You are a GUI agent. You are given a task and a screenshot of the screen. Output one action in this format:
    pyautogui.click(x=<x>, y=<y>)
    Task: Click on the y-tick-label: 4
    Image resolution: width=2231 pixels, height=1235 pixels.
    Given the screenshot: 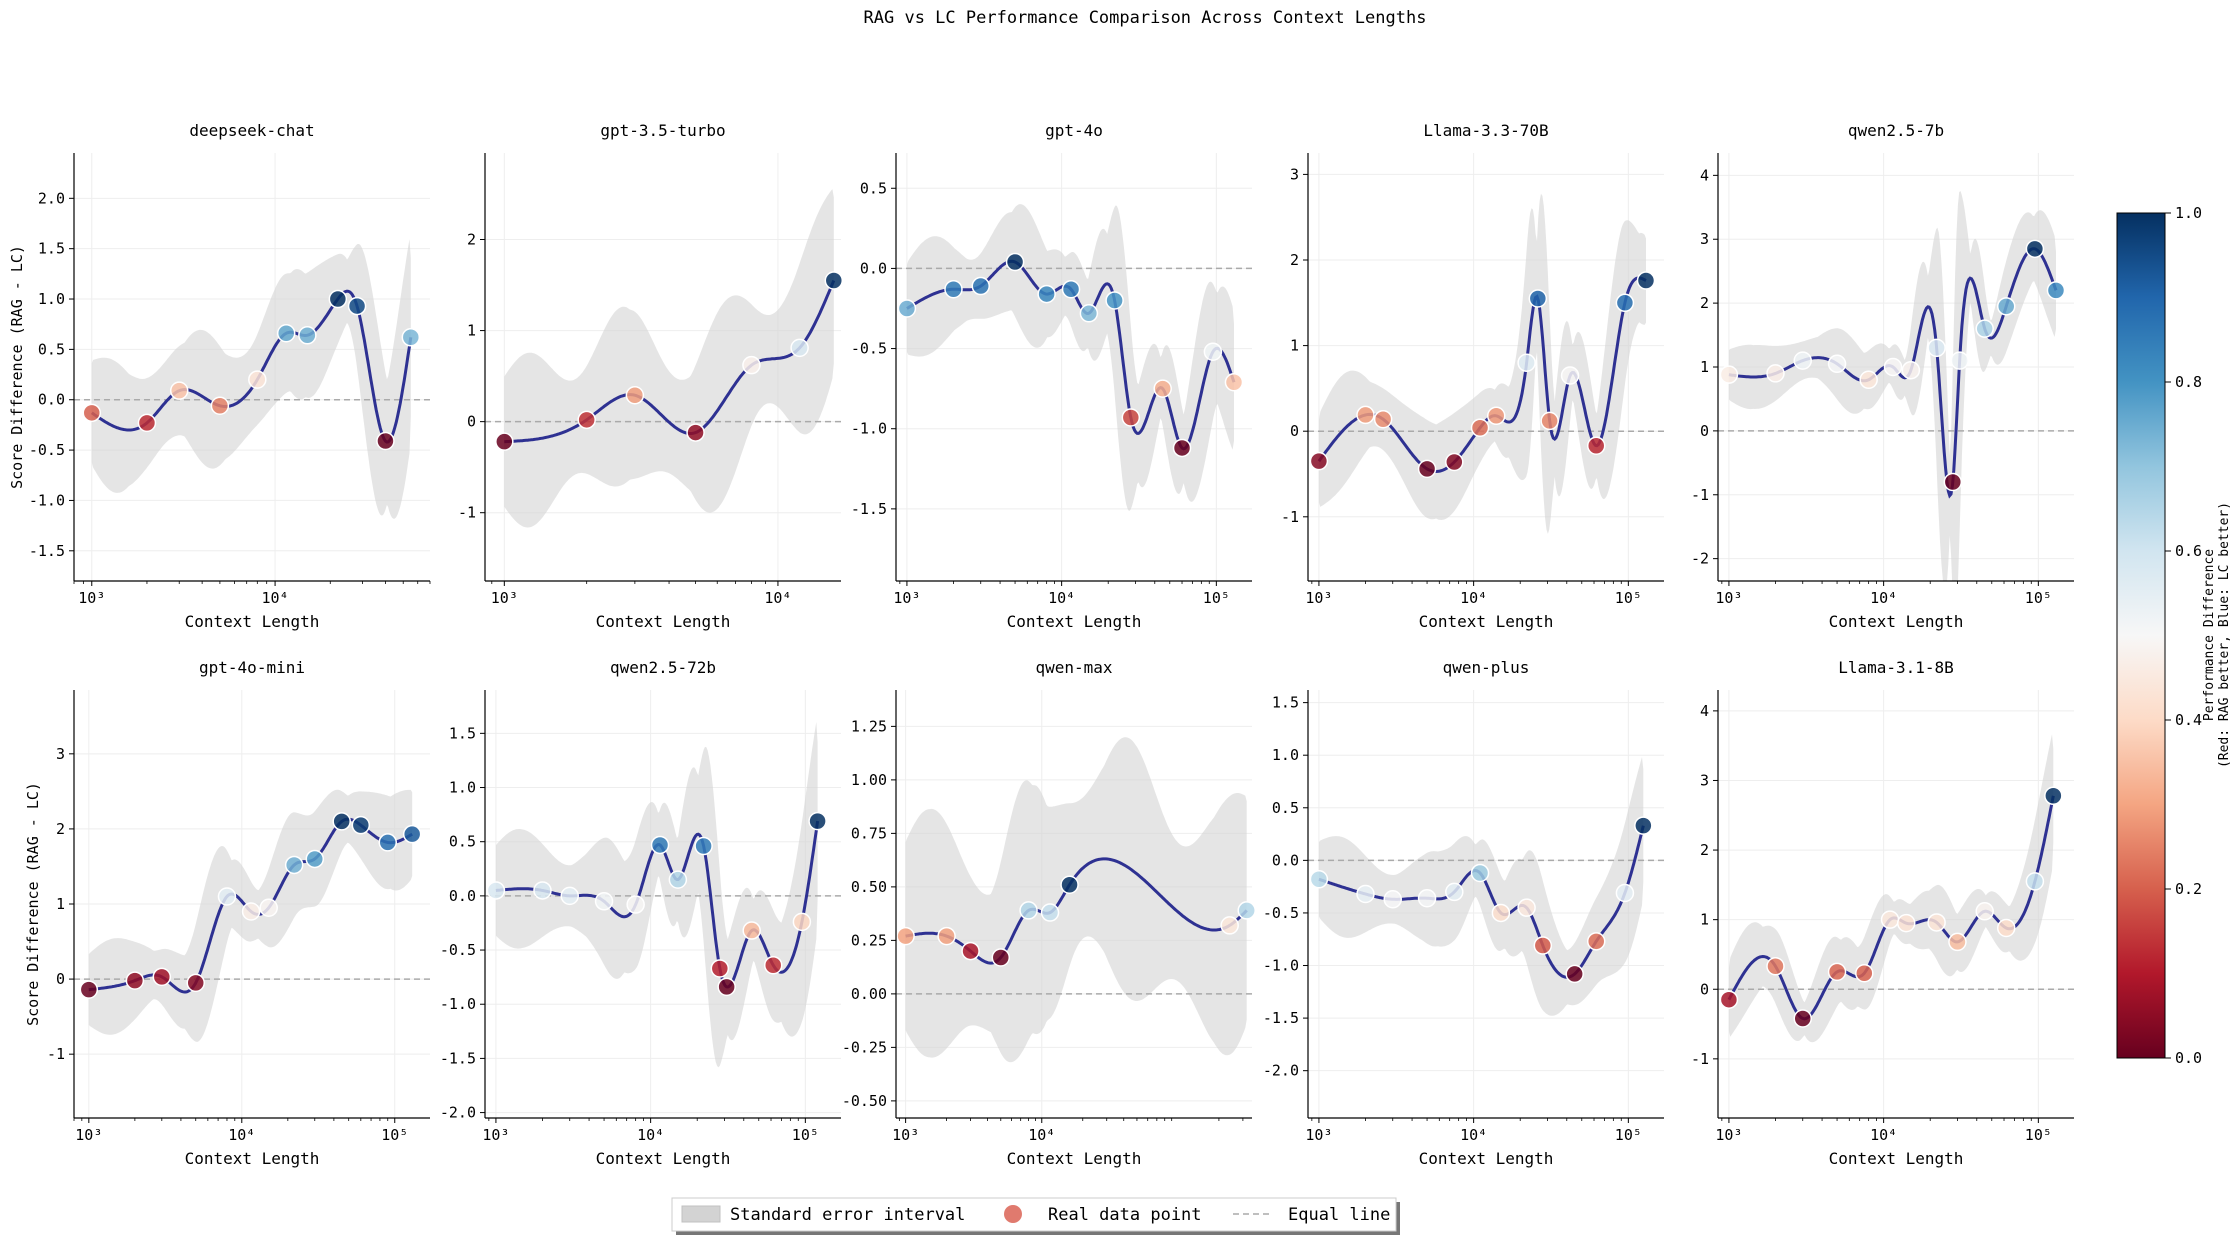 What is the action you would take?
    pyautogui.click(x=1704, y=175)
    